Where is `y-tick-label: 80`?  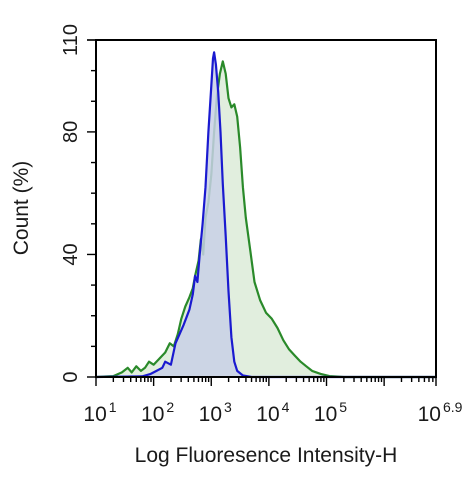
y-tick-label: 80 is located at coordinates (71, 132).